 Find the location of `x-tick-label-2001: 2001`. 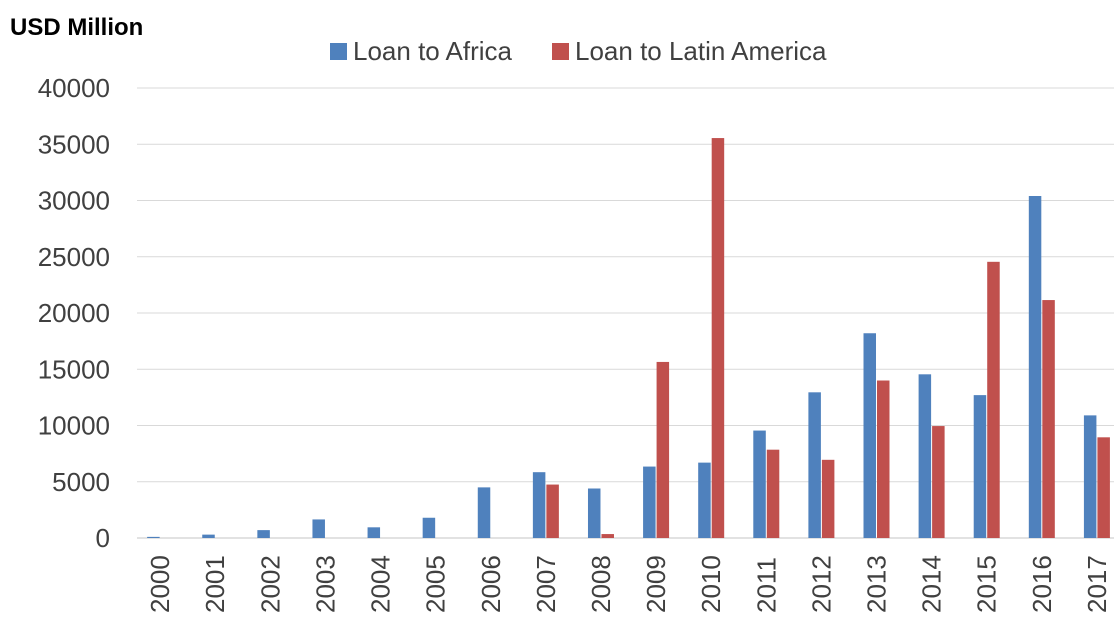

x-tick-label-2001: 2001 is located at coordinates (215, 584).